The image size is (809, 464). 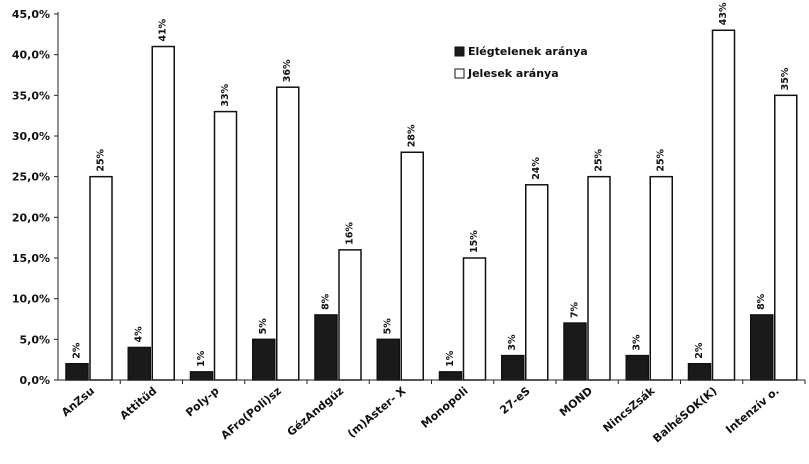 I want to click on data-label: 33%, so click(x=225, y=94).